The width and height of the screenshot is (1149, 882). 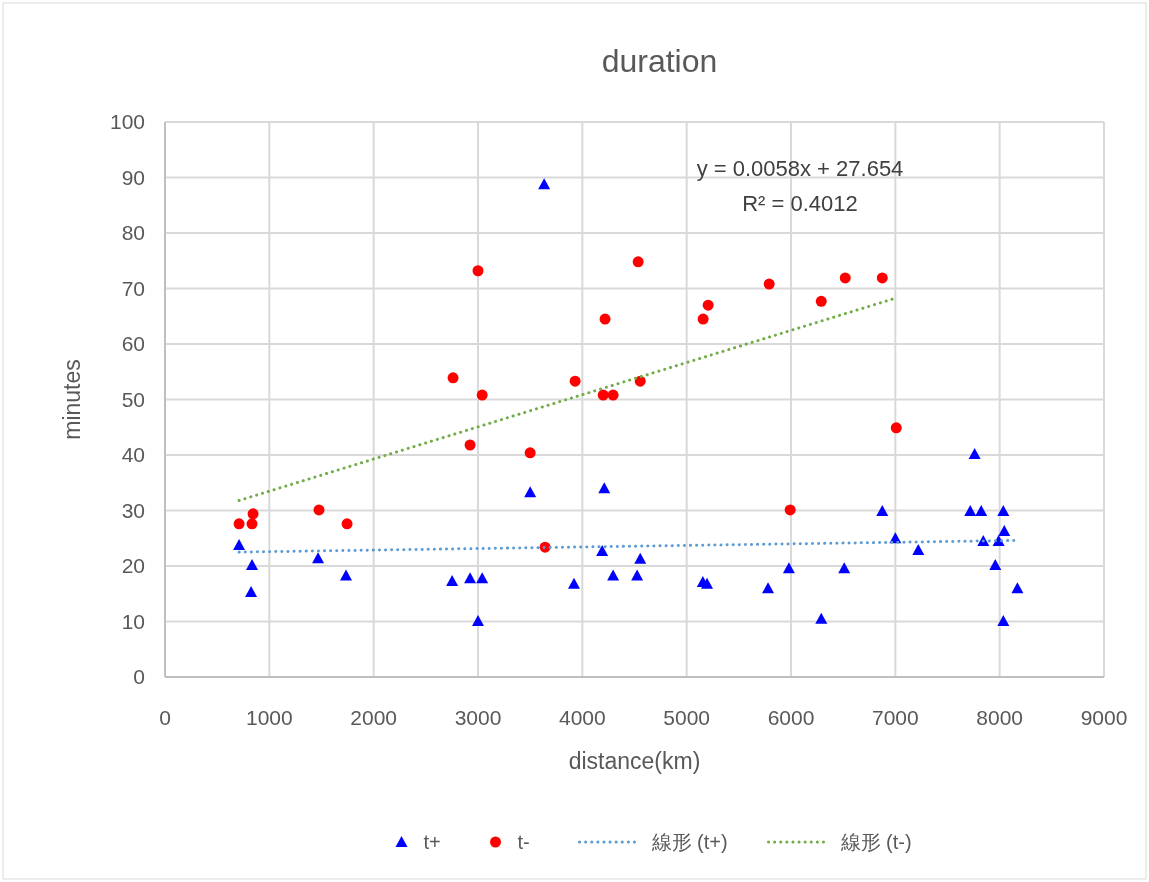 I want to click on y-tick-label: 100, so click(x=127, y=121).